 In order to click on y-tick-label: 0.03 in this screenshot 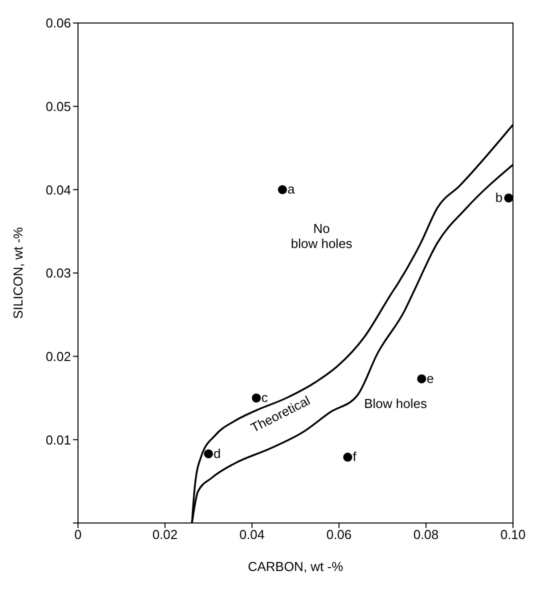, I will do `click(58, 273)`.